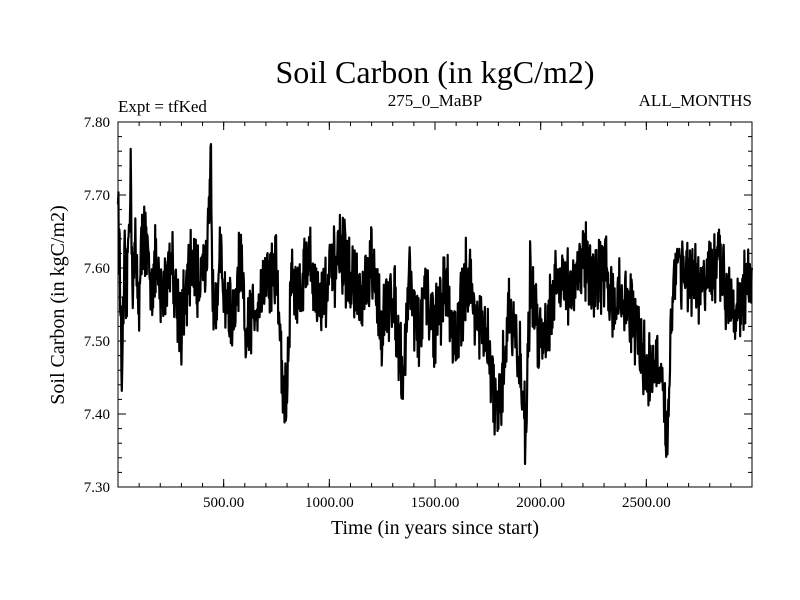  What do you see at coordinates (58, 304) in the screenshot?
I see `y-axis-label: Soil Carbon (in kgC/m2)` at bounding box center [58, 304].